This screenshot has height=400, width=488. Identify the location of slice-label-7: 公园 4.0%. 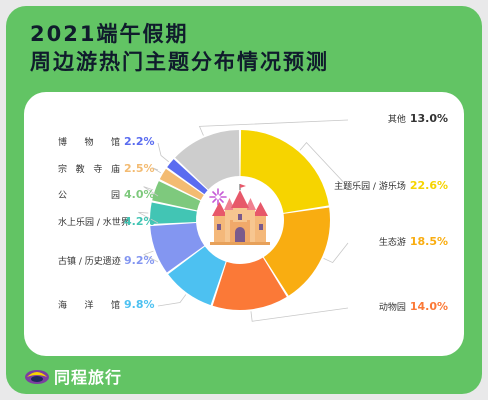
(106, 195).